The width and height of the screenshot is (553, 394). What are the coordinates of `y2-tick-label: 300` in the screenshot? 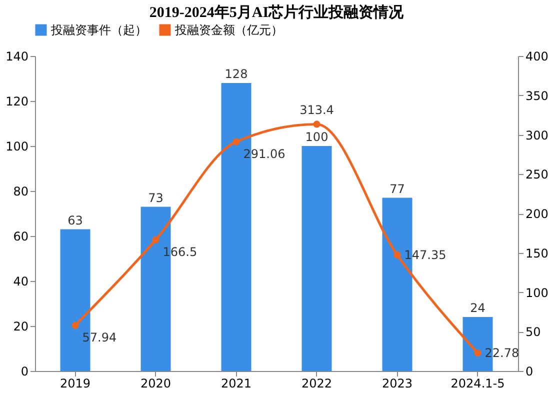 It's located at (537, 135).